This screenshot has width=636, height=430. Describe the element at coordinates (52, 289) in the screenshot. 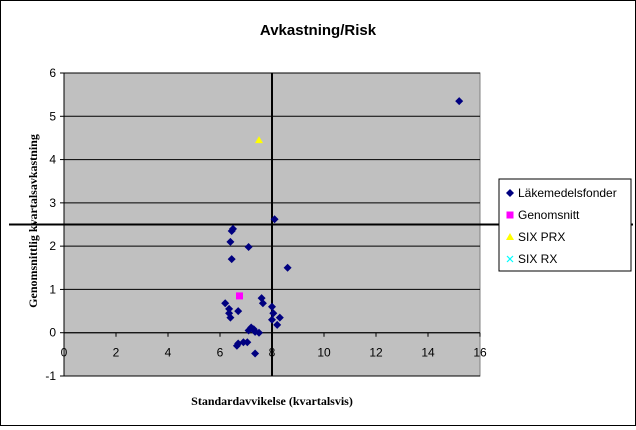

I see `y-tick-label: 1` at that location.